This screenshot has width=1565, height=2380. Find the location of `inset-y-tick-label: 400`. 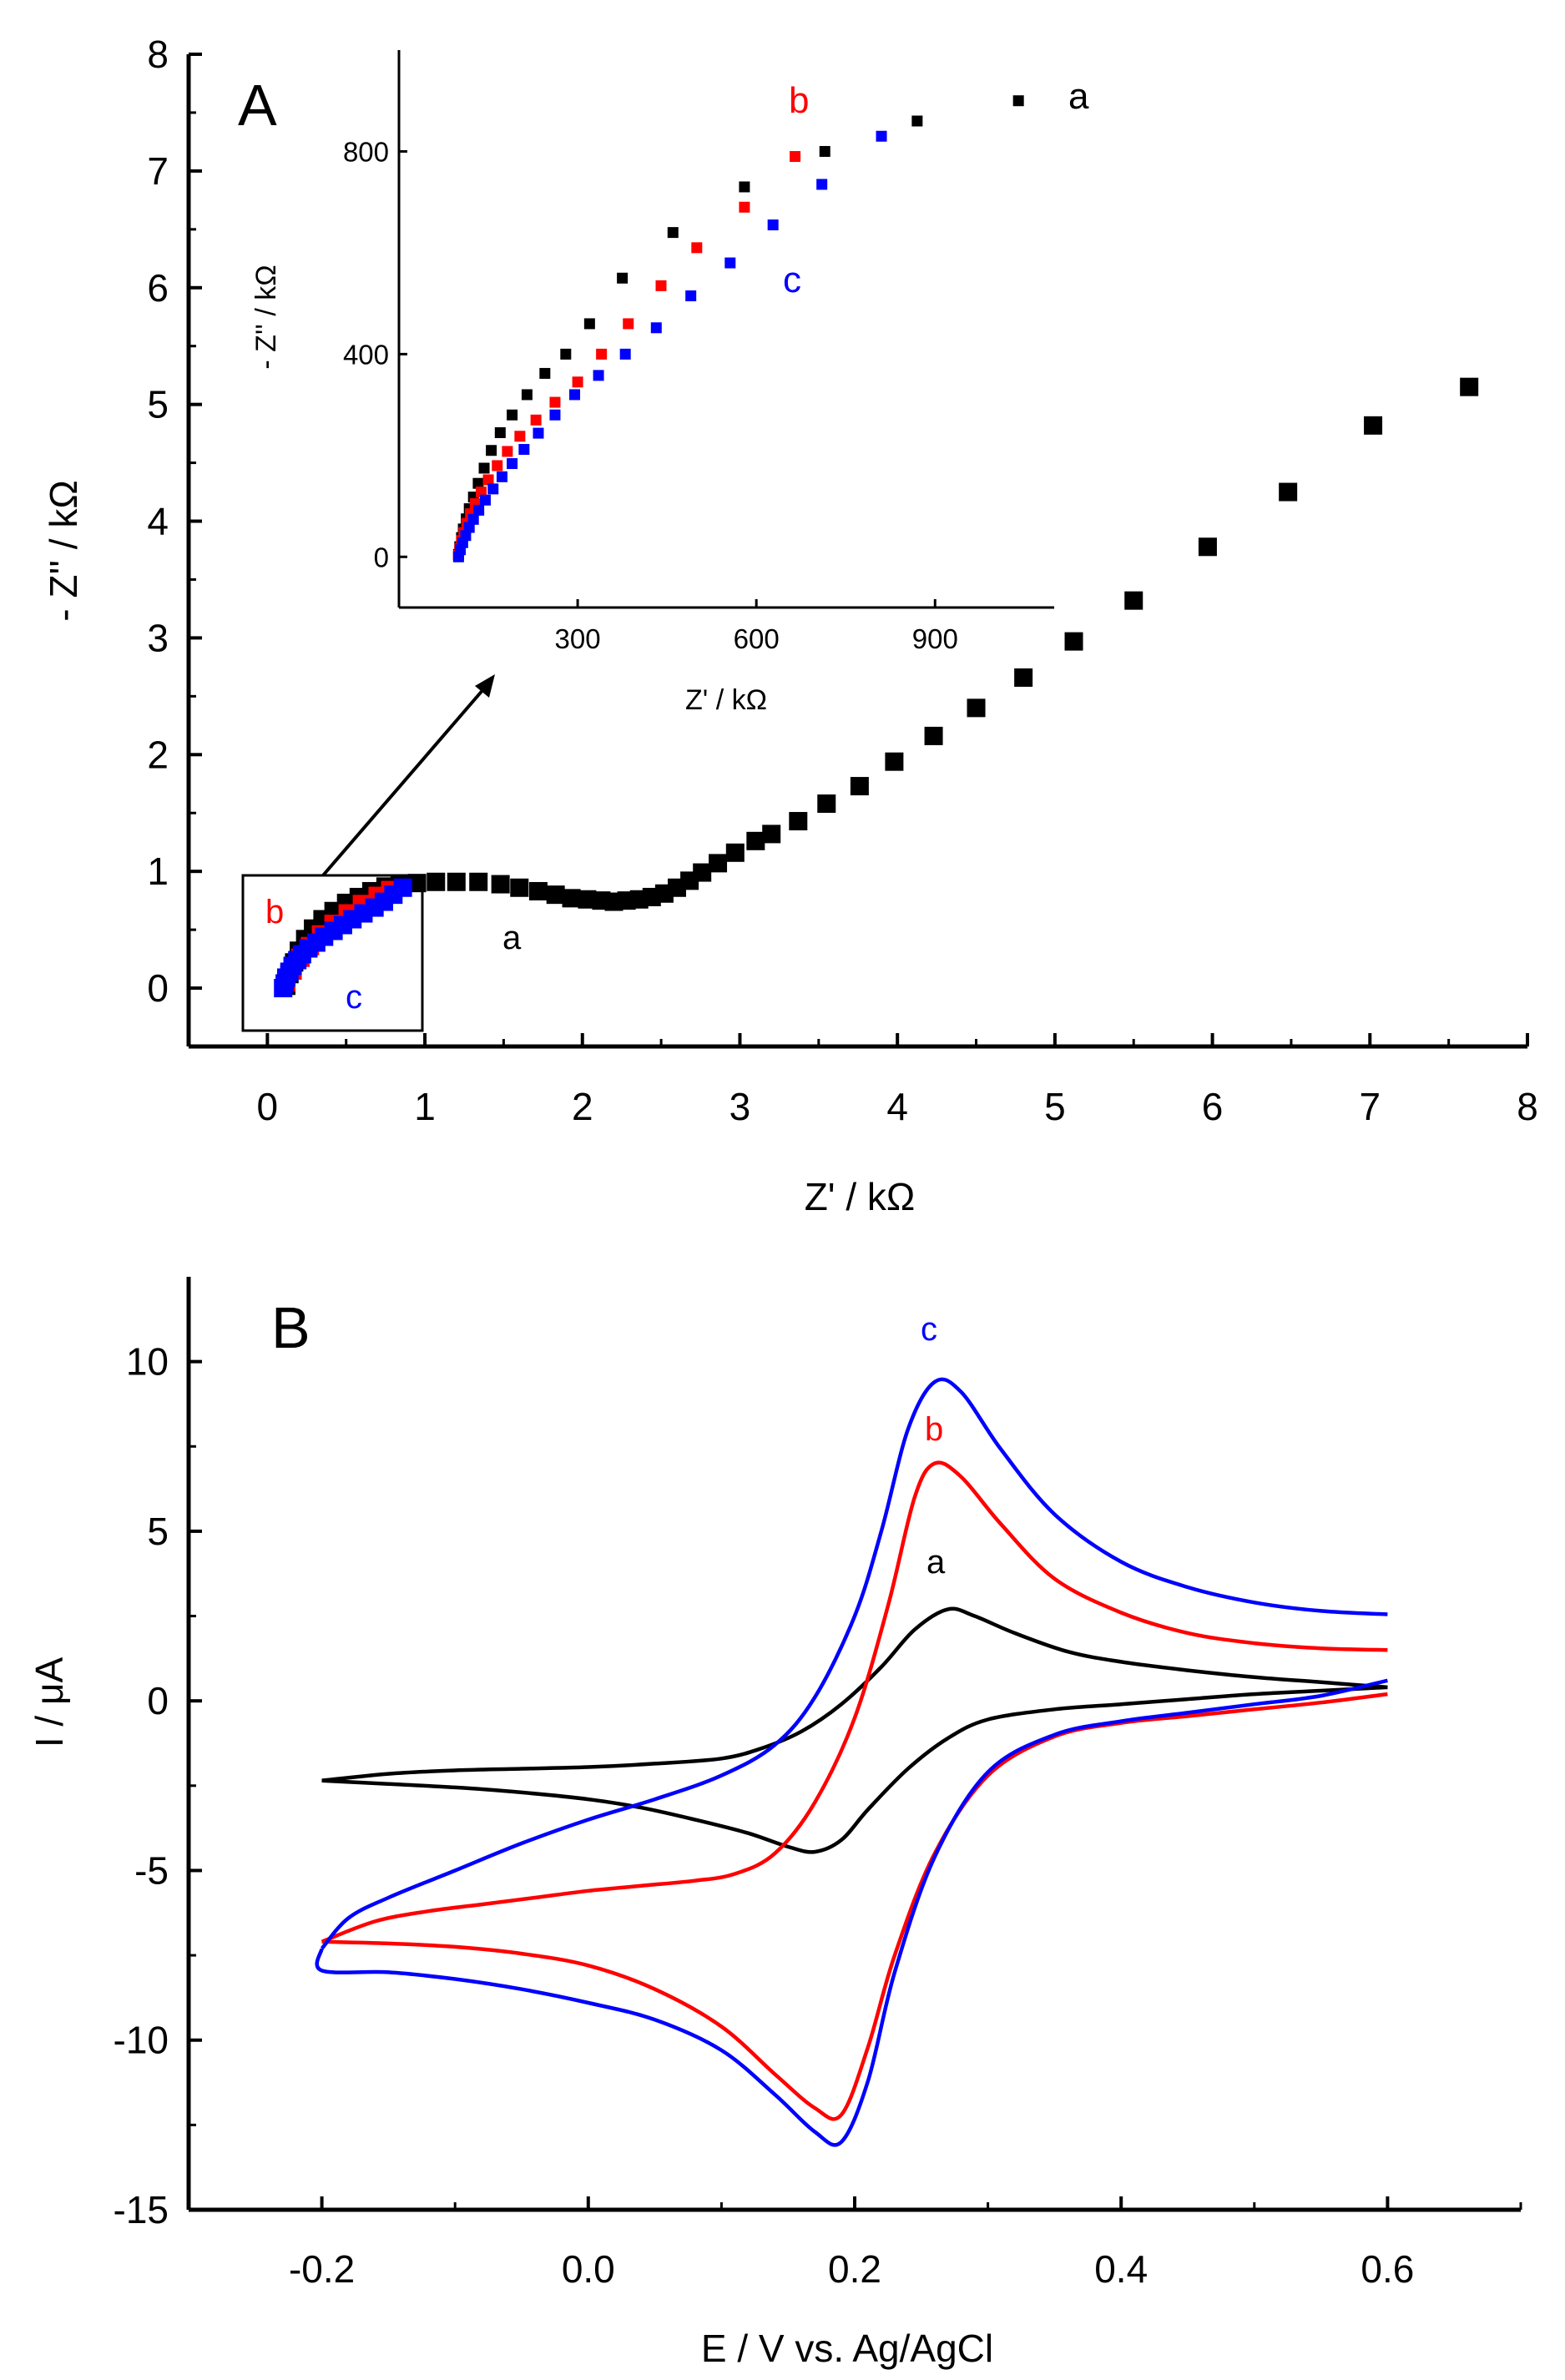

inset-y-tick-label: 400 is located at coordinates (366, 354).